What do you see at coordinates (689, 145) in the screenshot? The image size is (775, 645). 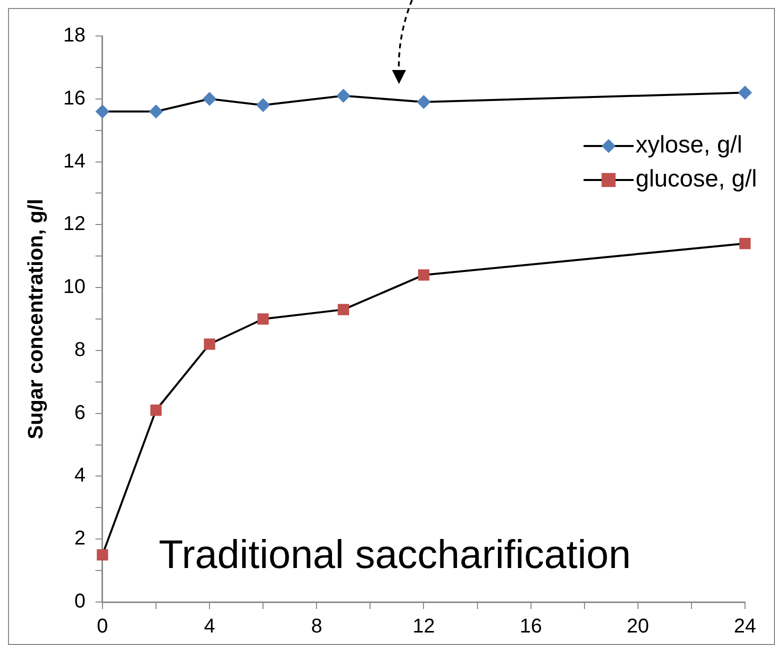 I see `legend-label: xylose, g/l` at bounding box center [689, 145].